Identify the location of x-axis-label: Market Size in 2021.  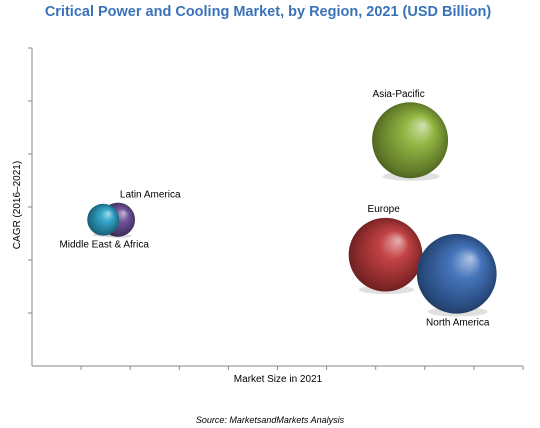
(278, 379).